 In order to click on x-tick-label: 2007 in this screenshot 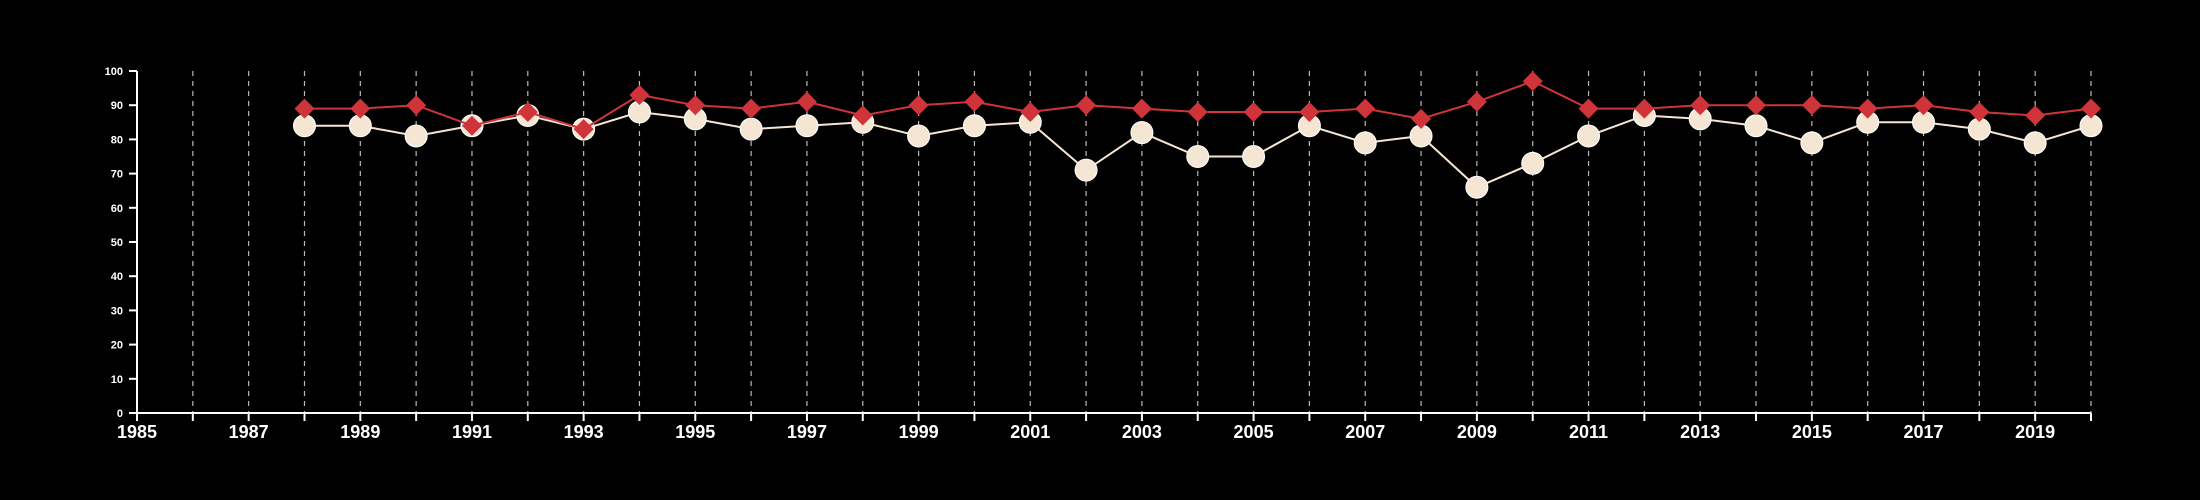, I will do `click(1365, 432)`.